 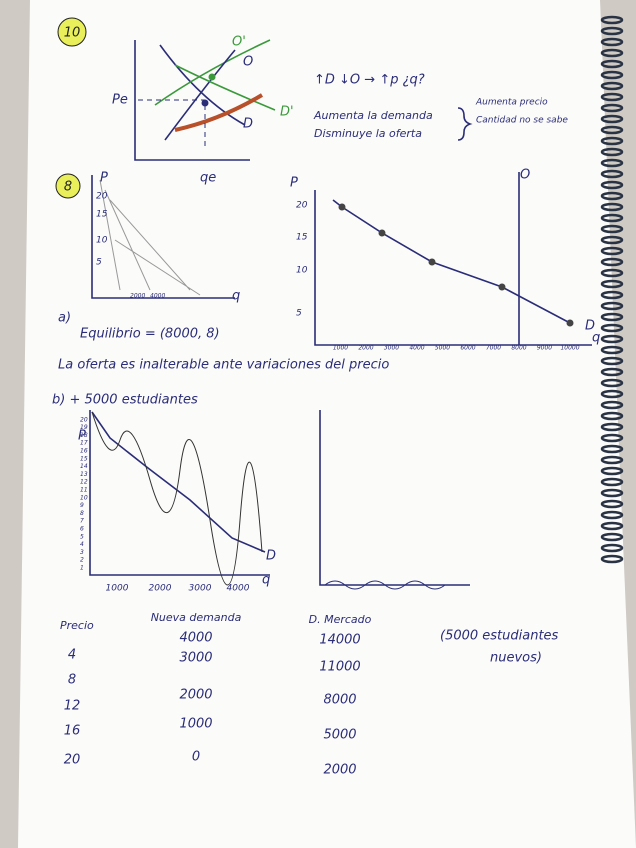 I want to click on tick-label: 1000, so click(x=117, y=589).